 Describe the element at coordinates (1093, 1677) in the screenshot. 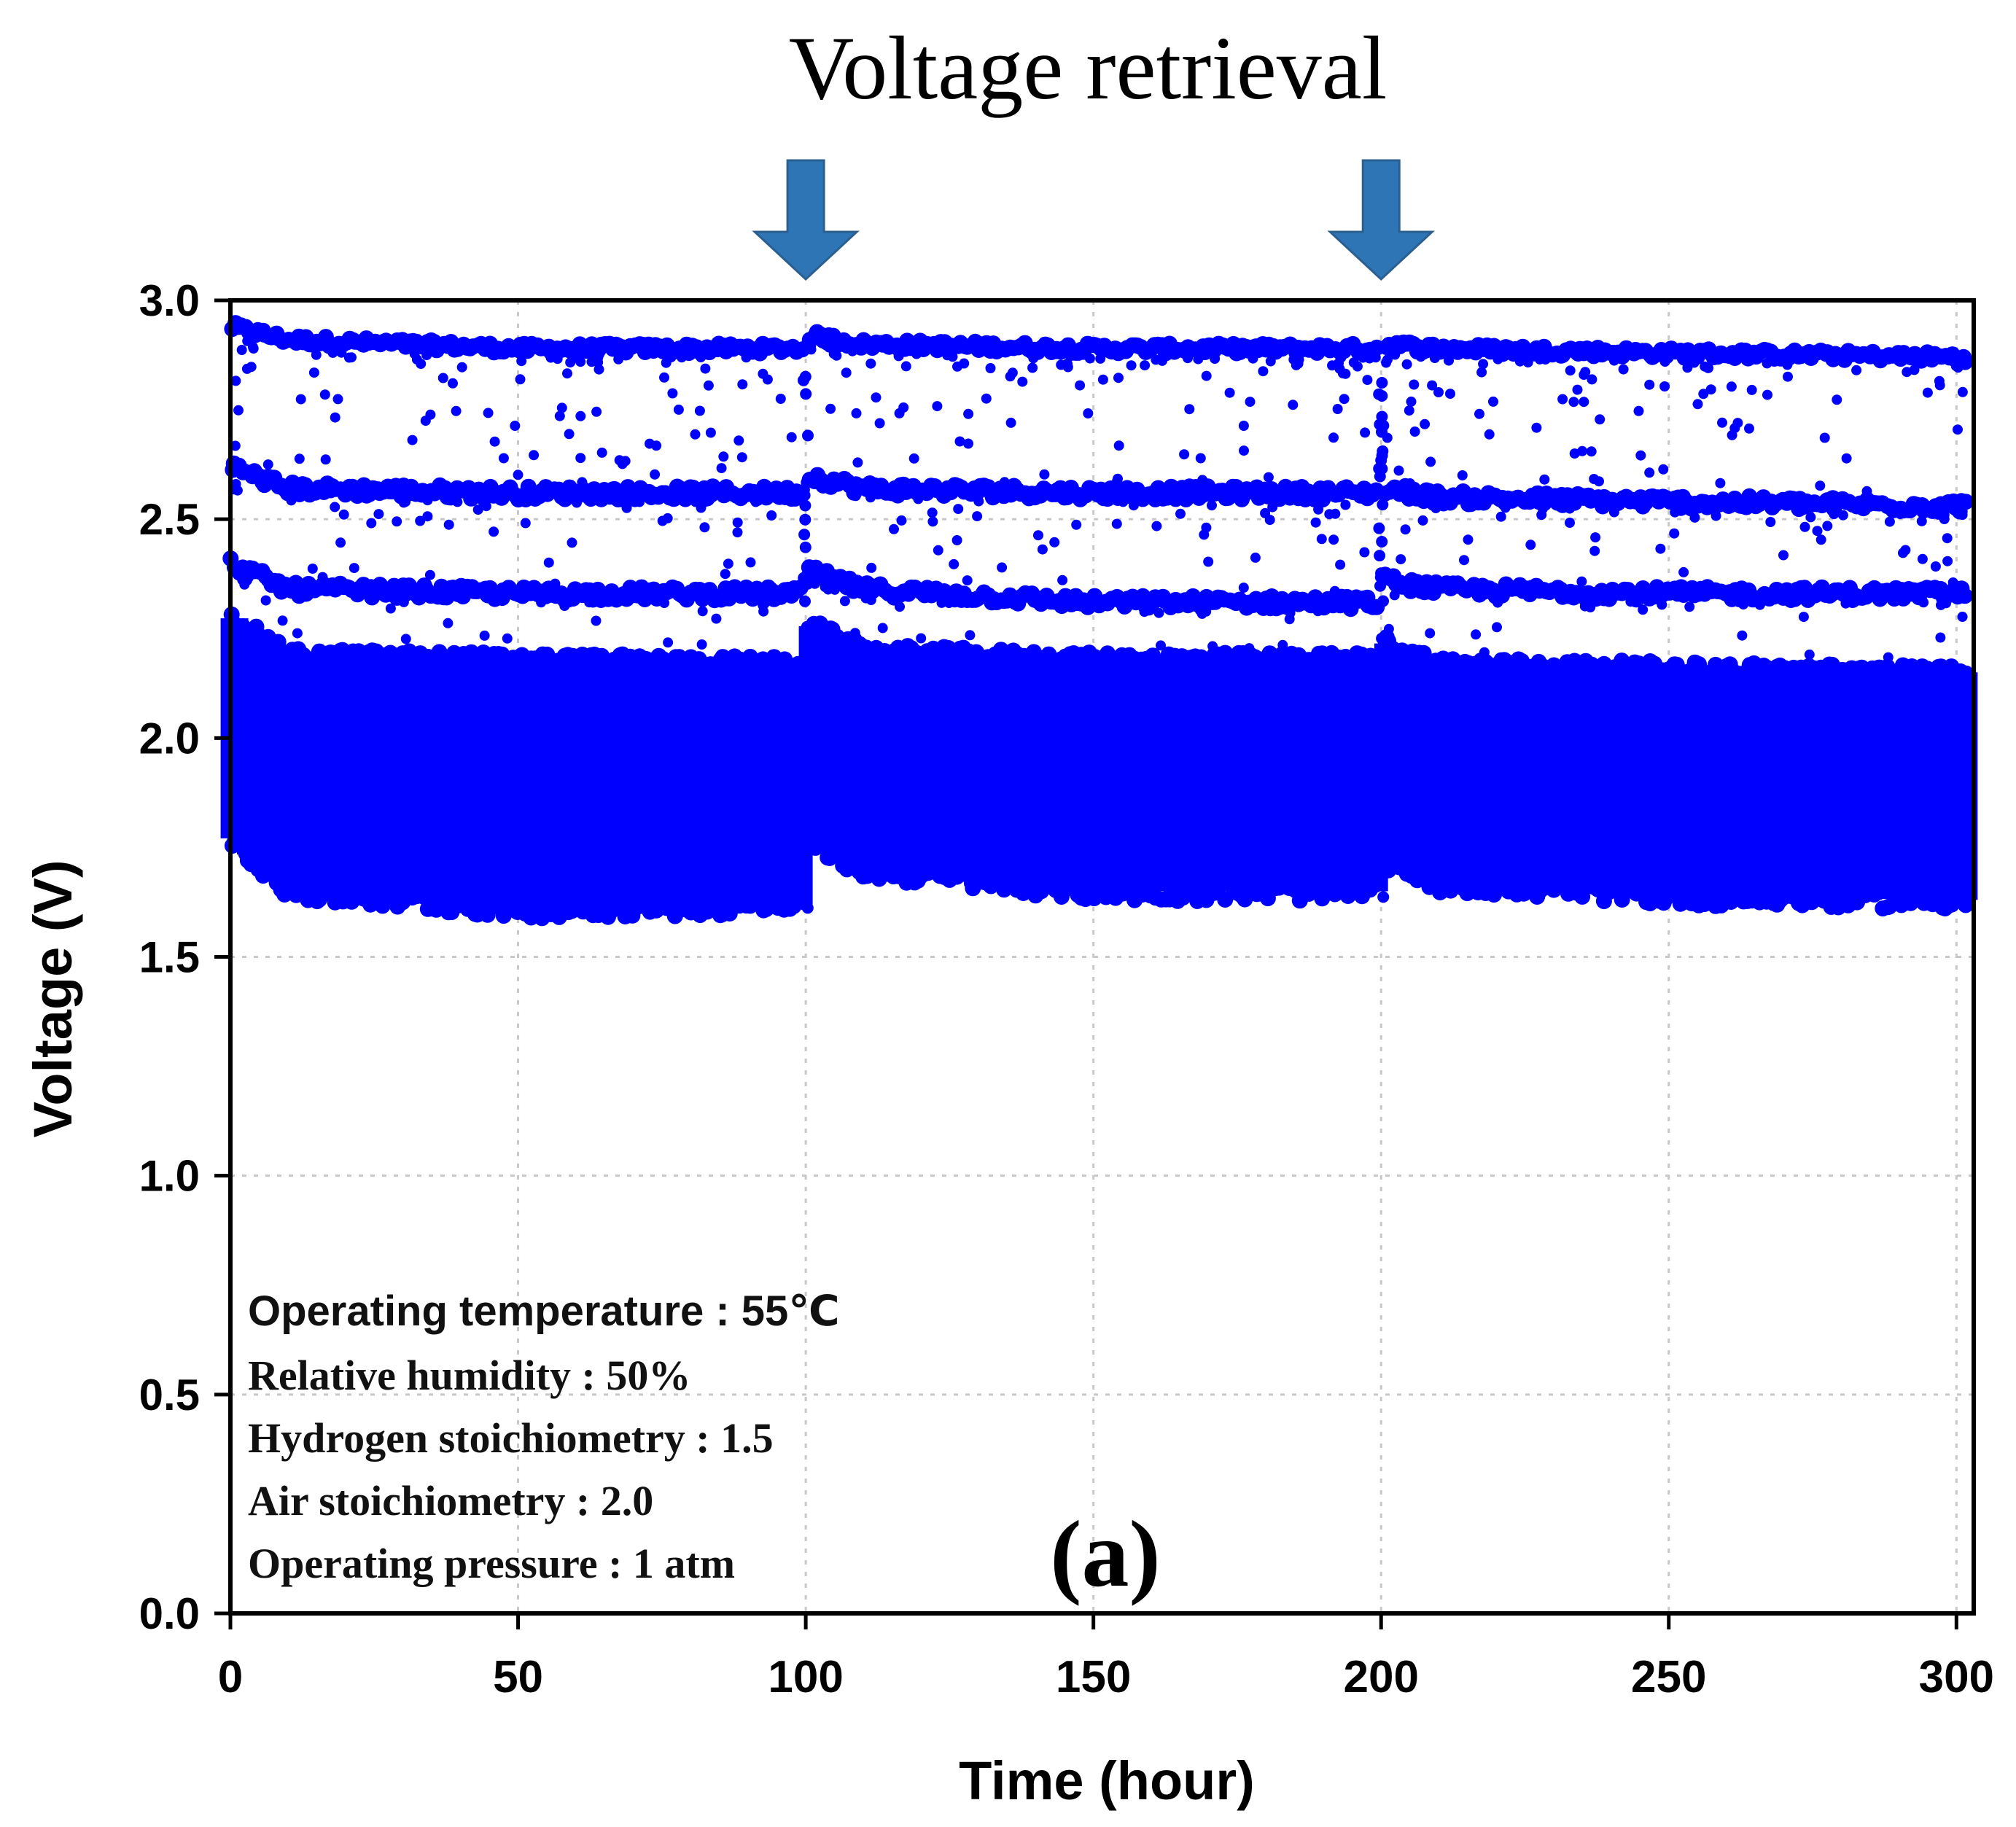

I see `x-tick-label: 150` at that location.